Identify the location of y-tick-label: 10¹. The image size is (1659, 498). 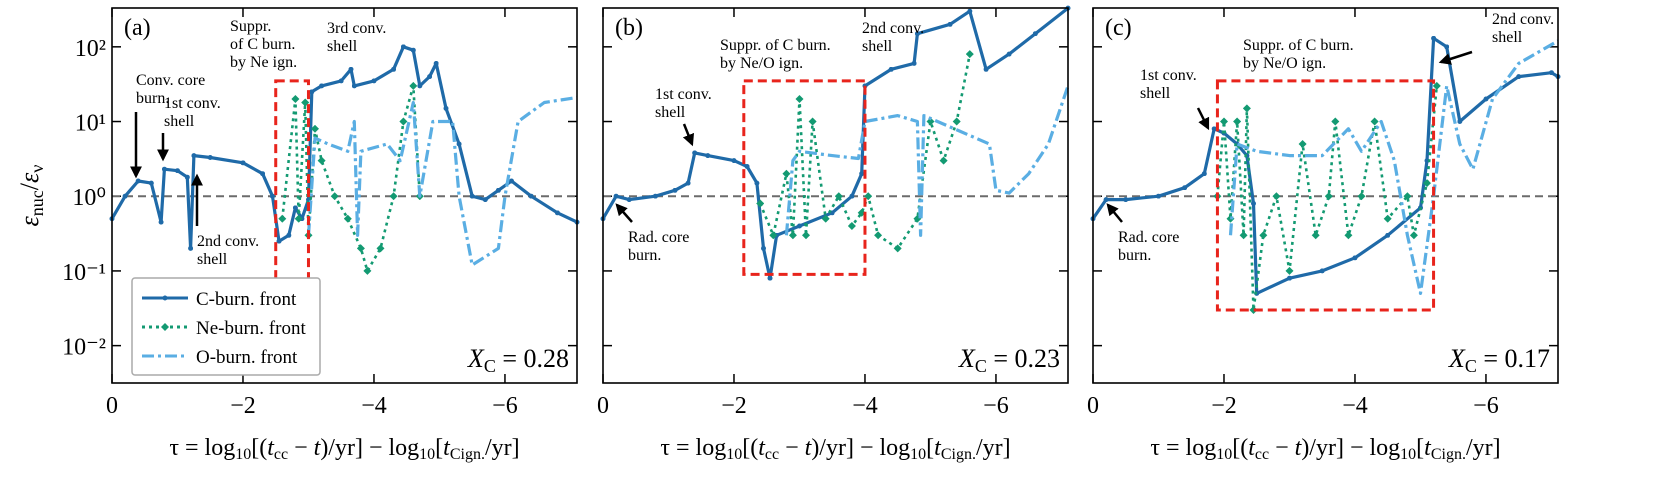
(90, 124).